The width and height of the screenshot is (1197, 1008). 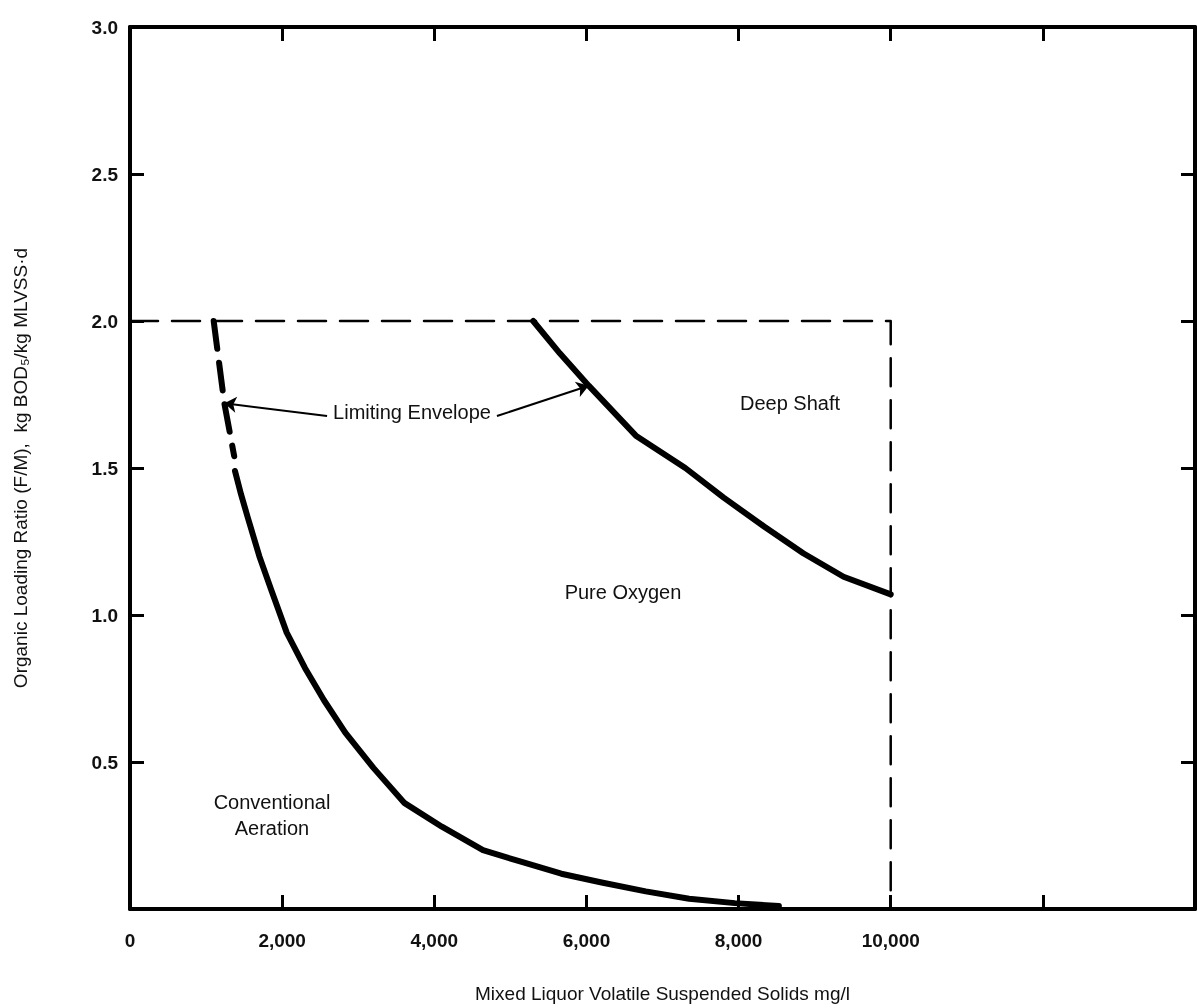 I want to click on y-tick-label: 3.0, so click(x=104, y=27).